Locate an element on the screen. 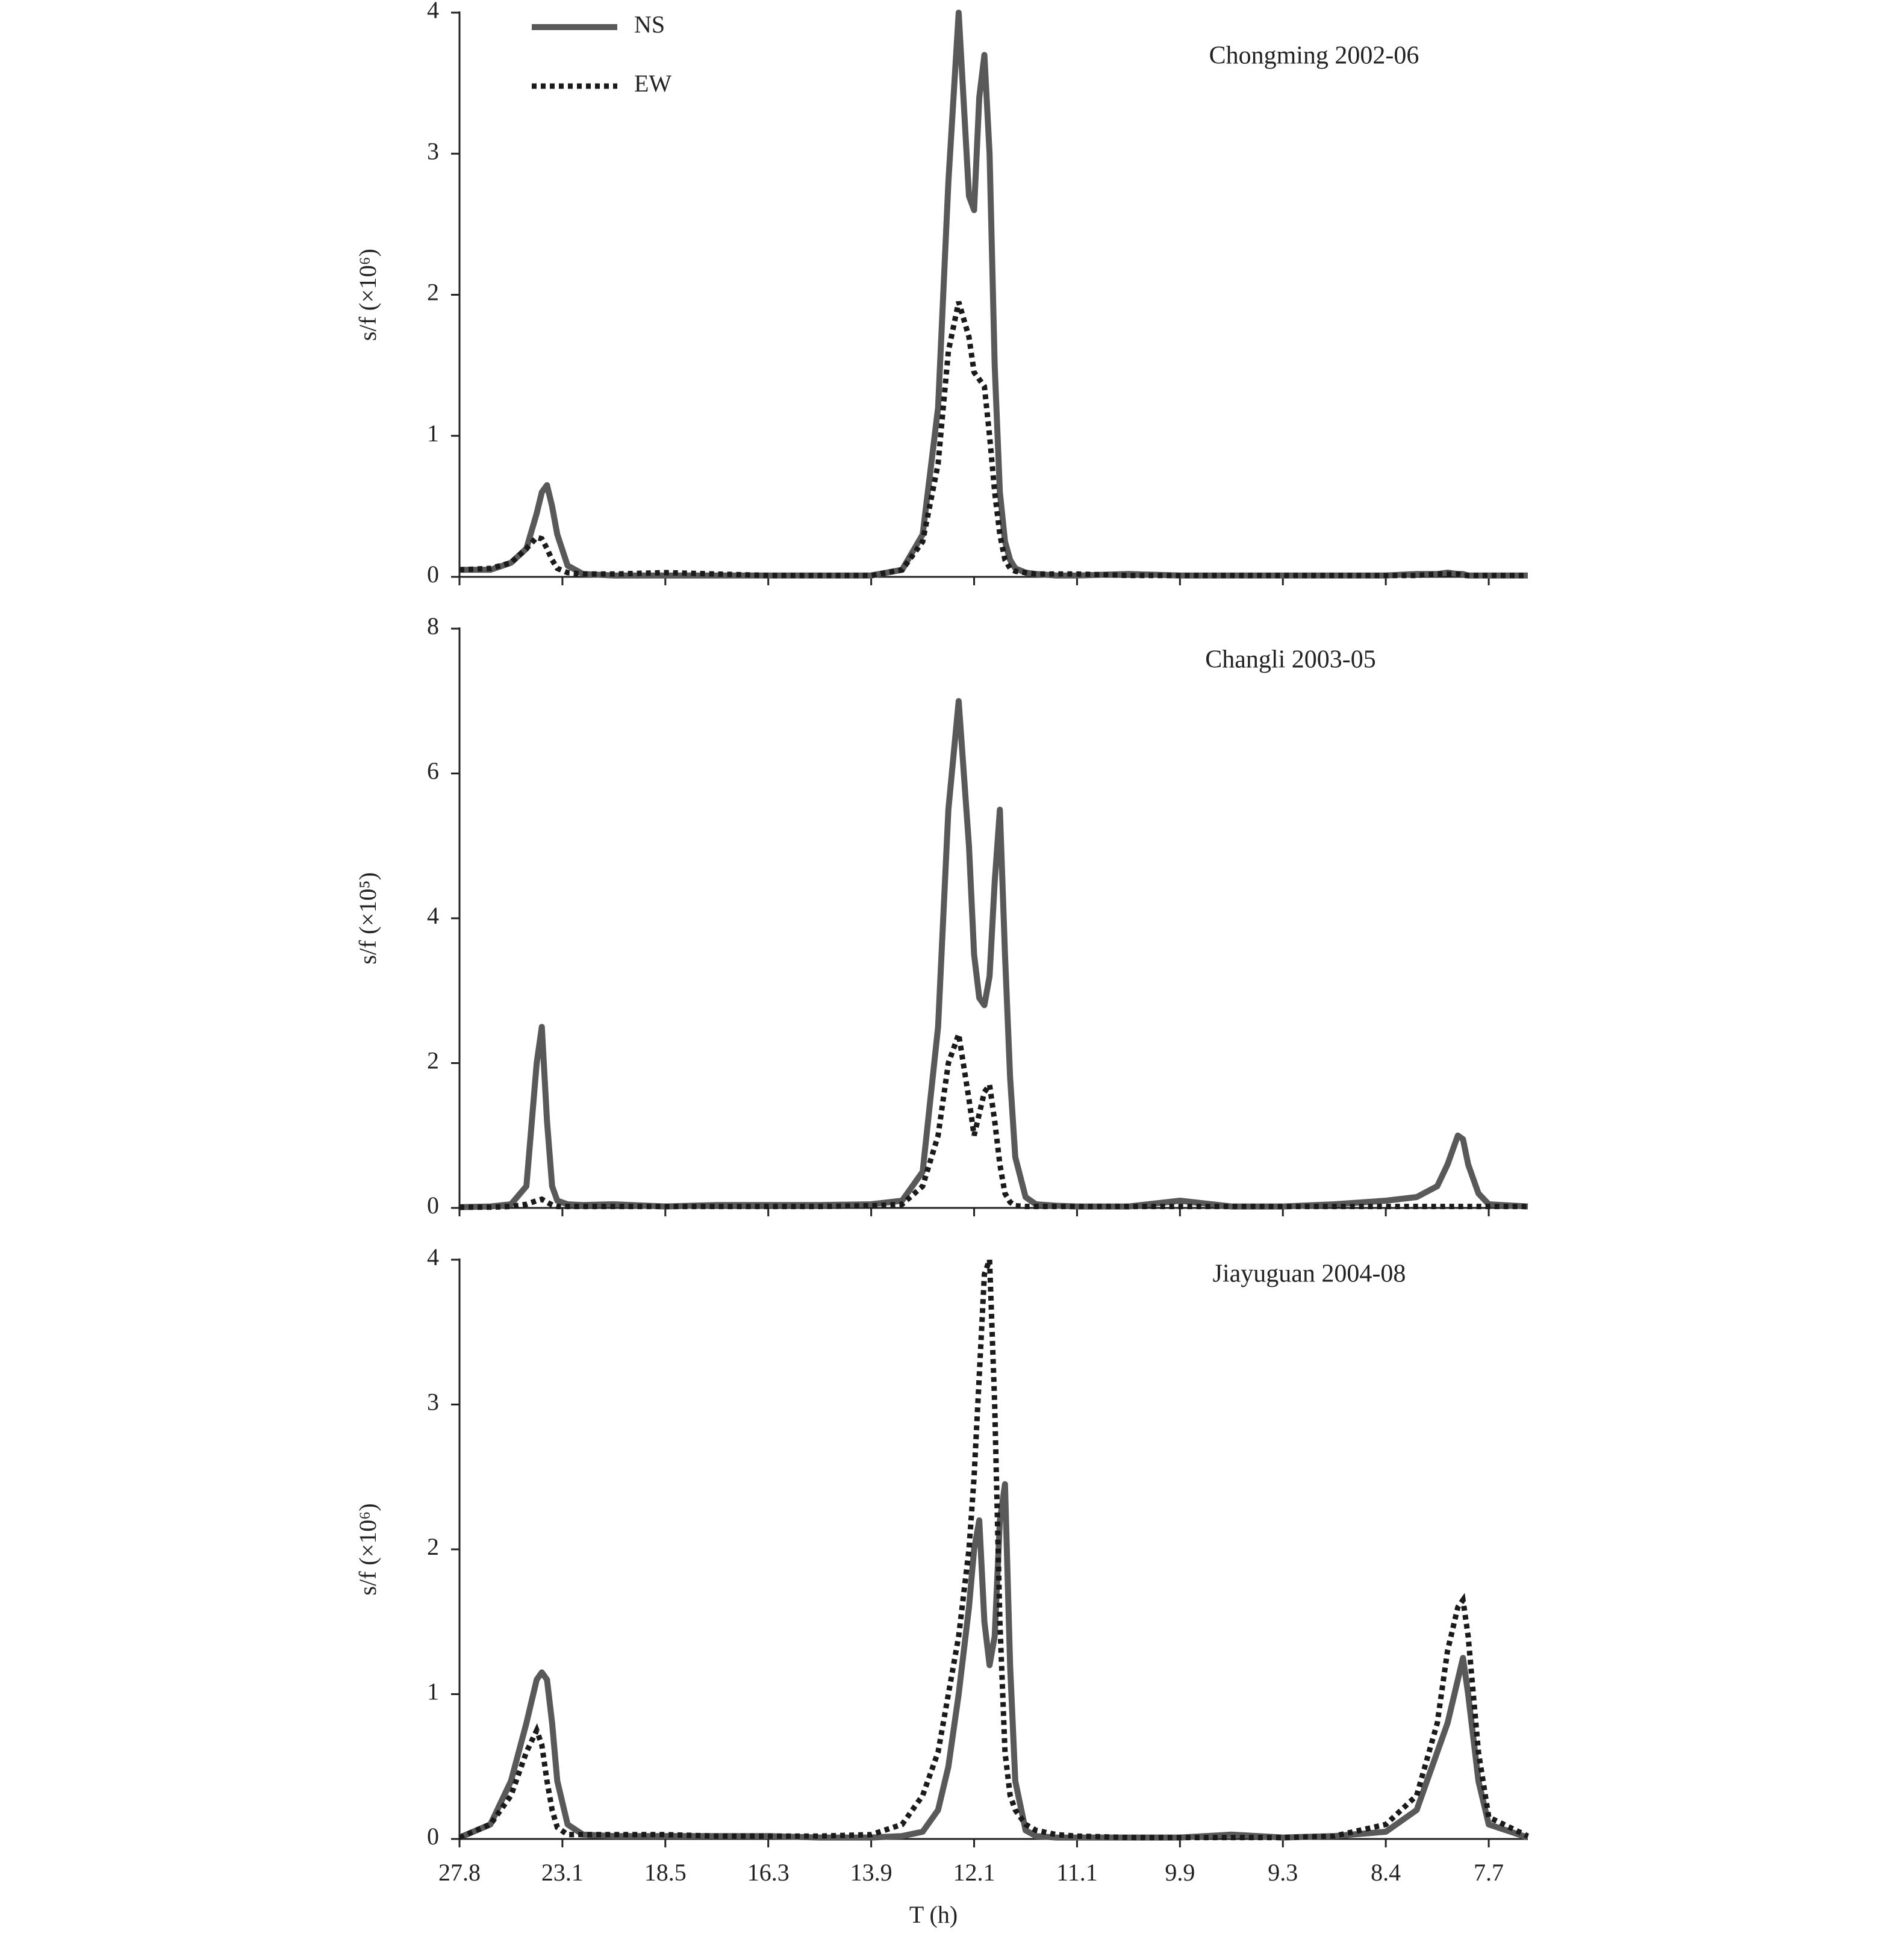  x-tick-label: 23.1 is located at coordinates (562, 1872).